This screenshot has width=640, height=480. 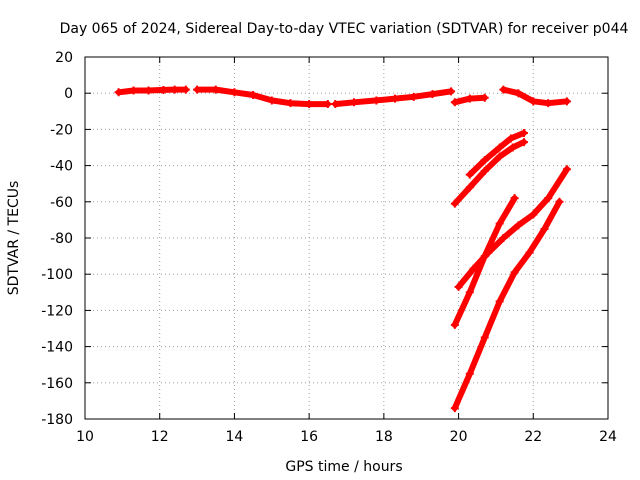 What do you see at coordinates (533, 437) in the screenshot?
I see `x-tick-label: 22` at bounding box center [533, 437].